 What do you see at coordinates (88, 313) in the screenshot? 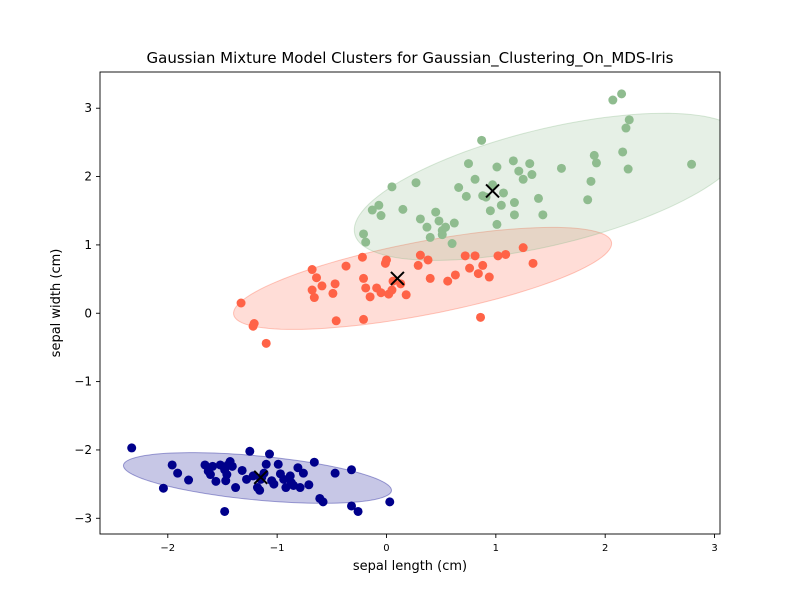
I see `y-tick-label: 0` at bounding box center [88, 313].